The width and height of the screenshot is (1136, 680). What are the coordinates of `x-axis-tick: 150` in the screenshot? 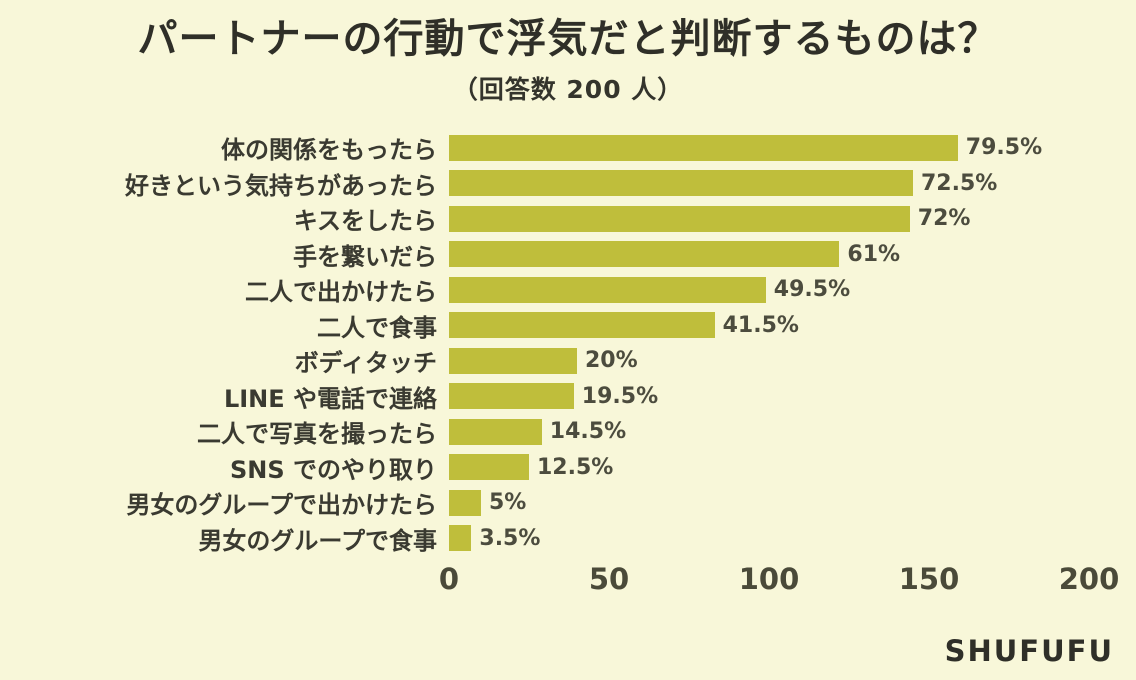 It's located at (929, 579).